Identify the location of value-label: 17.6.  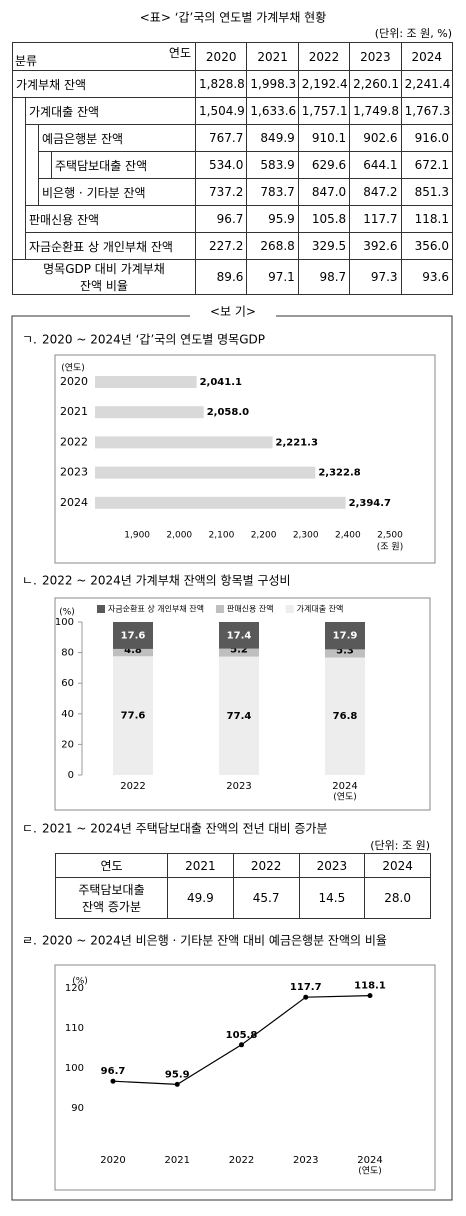
(133, 635).